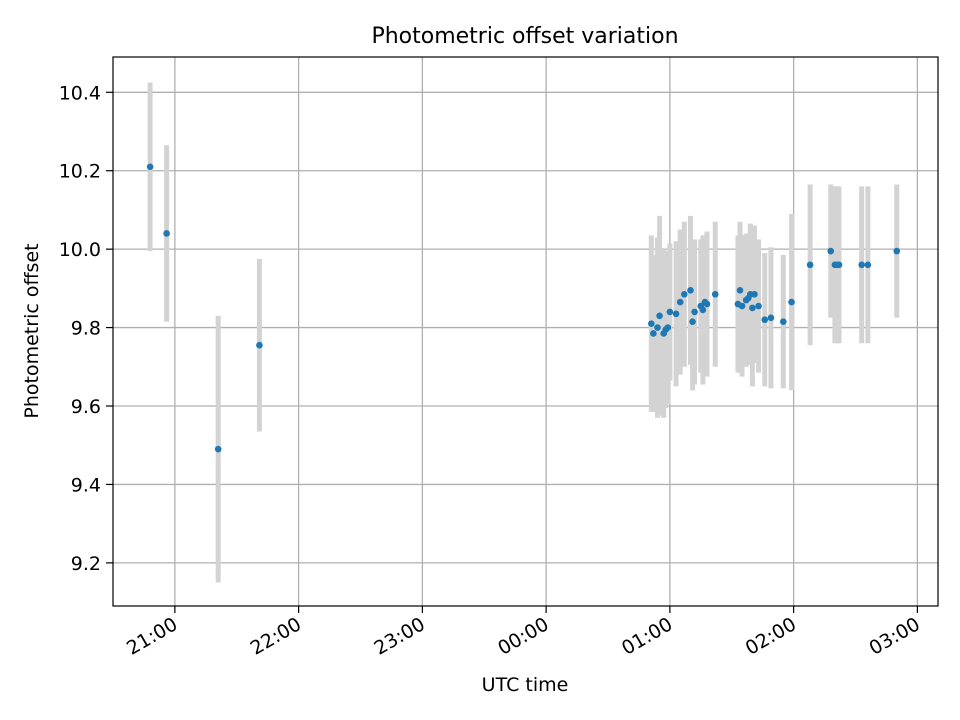 The image size is (960, 720). I want to click on y-axis-label: Photometric offset, so click(32, 330).